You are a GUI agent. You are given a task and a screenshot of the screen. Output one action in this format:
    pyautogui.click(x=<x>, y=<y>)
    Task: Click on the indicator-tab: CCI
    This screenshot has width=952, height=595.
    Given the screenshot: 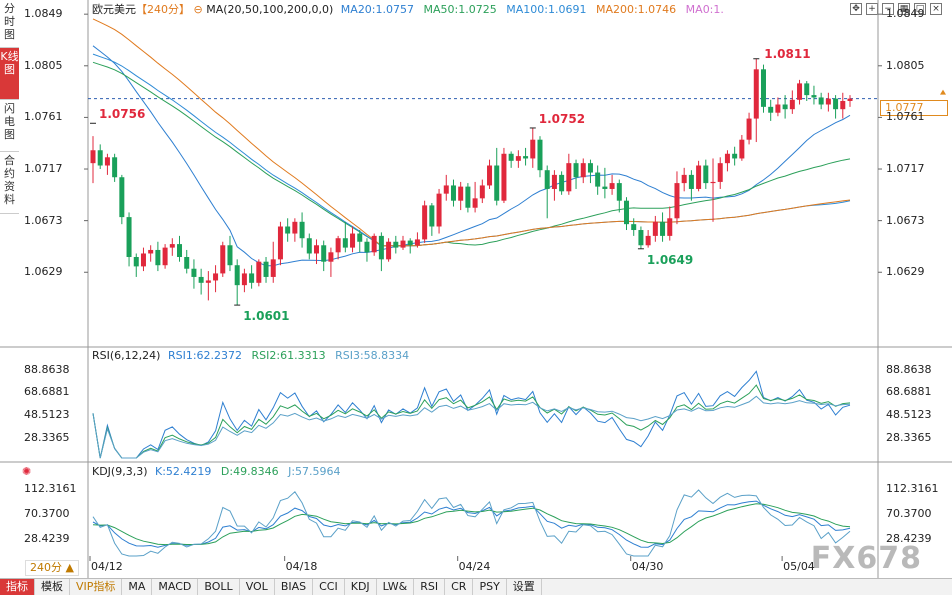 What is the action you would take?
    pyautogui.click(x=329, y=587)
    